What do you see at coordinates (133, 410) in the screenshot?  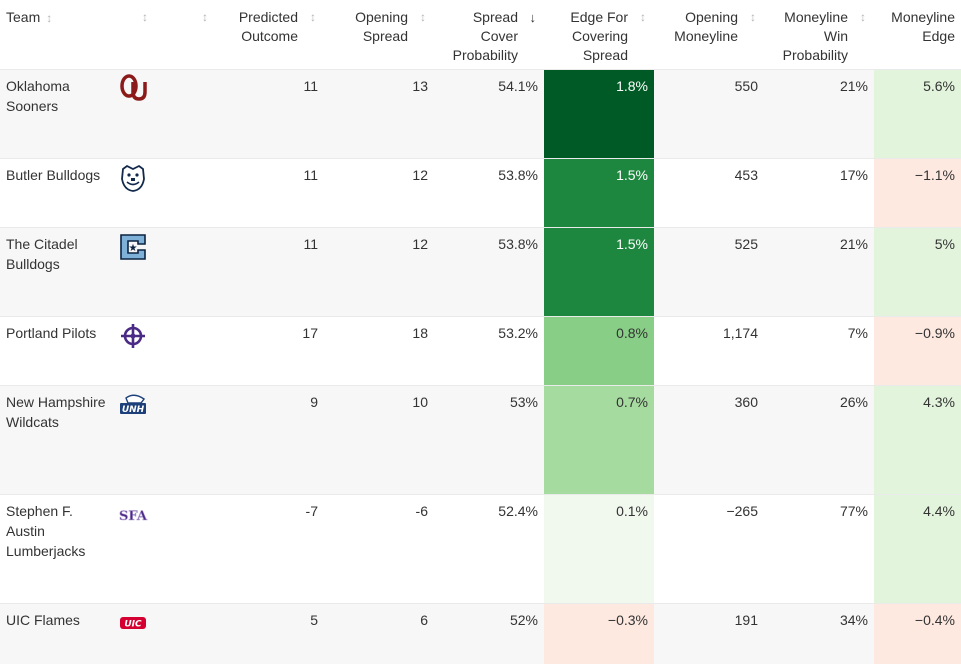 I see `svg-text: UNH` at bounding box center [133, 410].